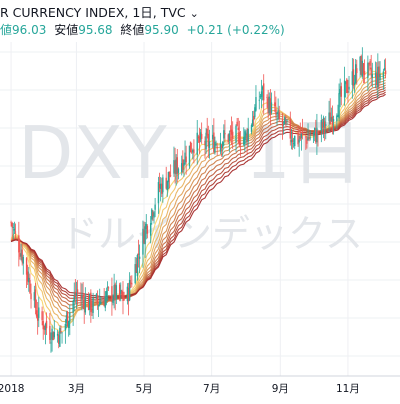  Describe the element at coordinates (99, 13) in the screenshot. I see `symbol-title: R CURRENCY INDEX, 1日, TVC ⌄` at that location.